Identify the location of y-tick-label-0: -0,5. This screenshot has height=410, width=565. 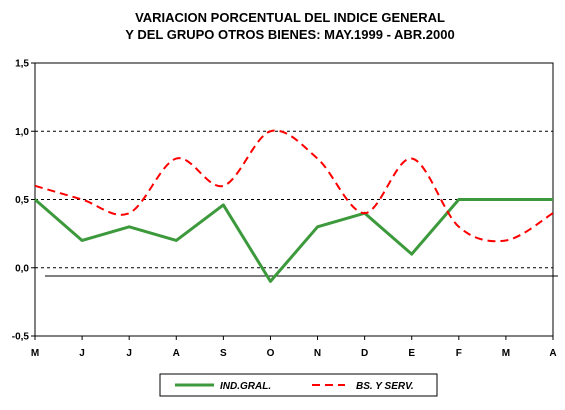
(21, 337).